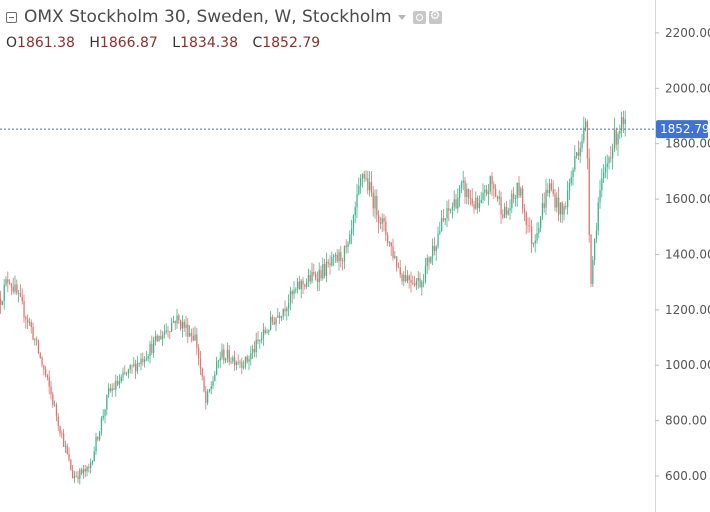 The image size is (710, 512). What do you see at coordinates (208, 17) in the screenshot?
I see `symbol-title: OMX Stockholm 30, Sweden, W, Stockholm` at bounding box center [208, 17].